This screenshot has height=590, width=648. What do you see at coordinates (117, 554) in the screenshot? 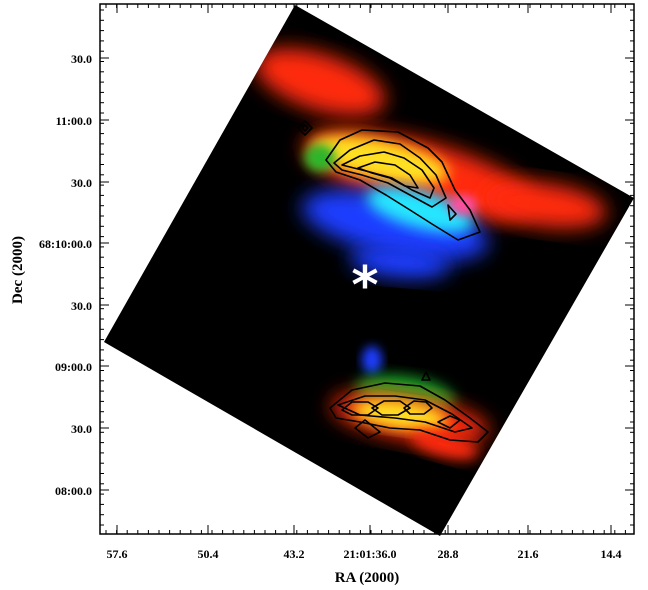
I see `x-tick-label: 57.6` at bounding box center [117, 554].